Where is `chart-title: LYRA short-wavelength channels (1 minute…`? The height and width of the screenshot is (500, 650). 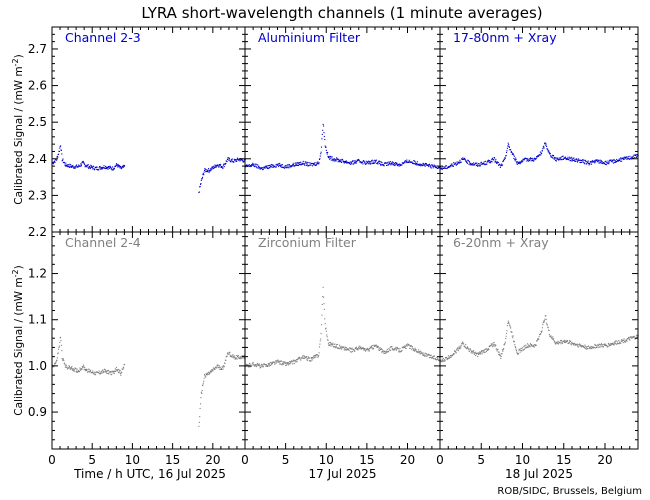
chart-title: LYRA short-wavelength channels (1 minute… is located at coordinates (341, 13).